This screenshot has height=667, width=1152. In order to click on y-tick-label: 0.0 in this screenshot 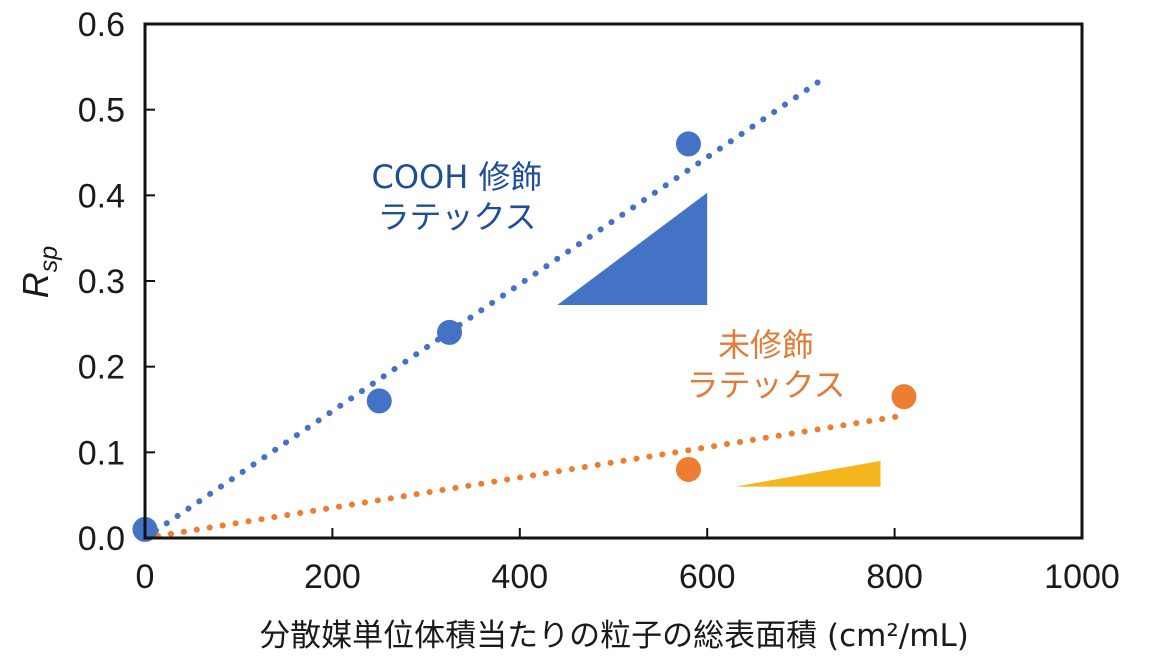, I will do `click(101, 539)`.